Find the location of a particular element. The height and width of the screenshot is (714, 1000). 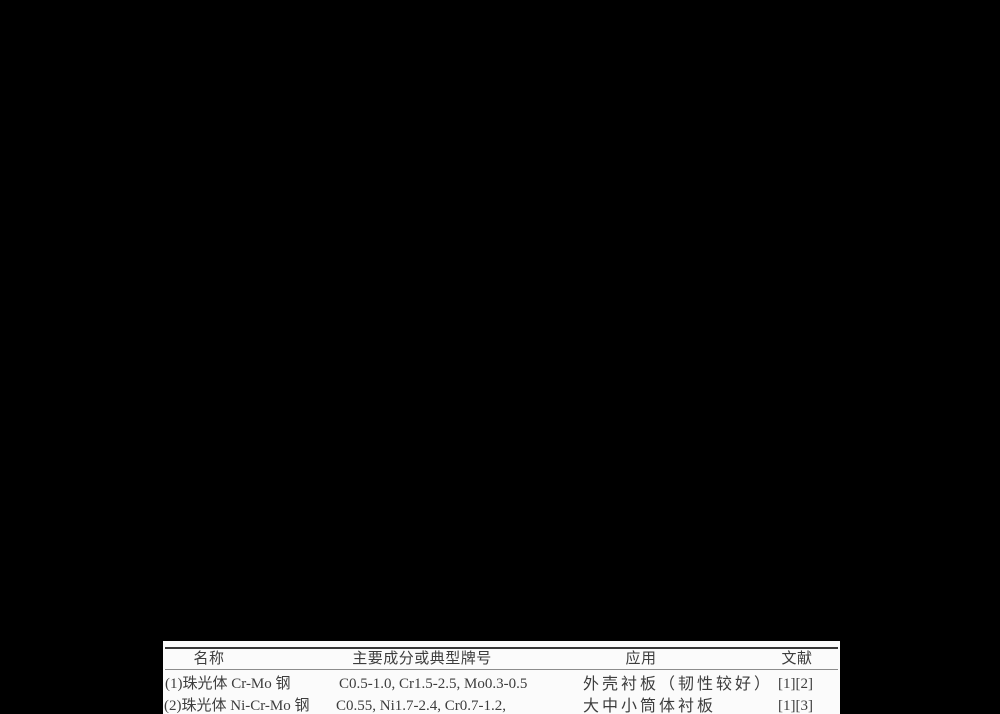

table-header-rule is located at coordinates (501, 669).